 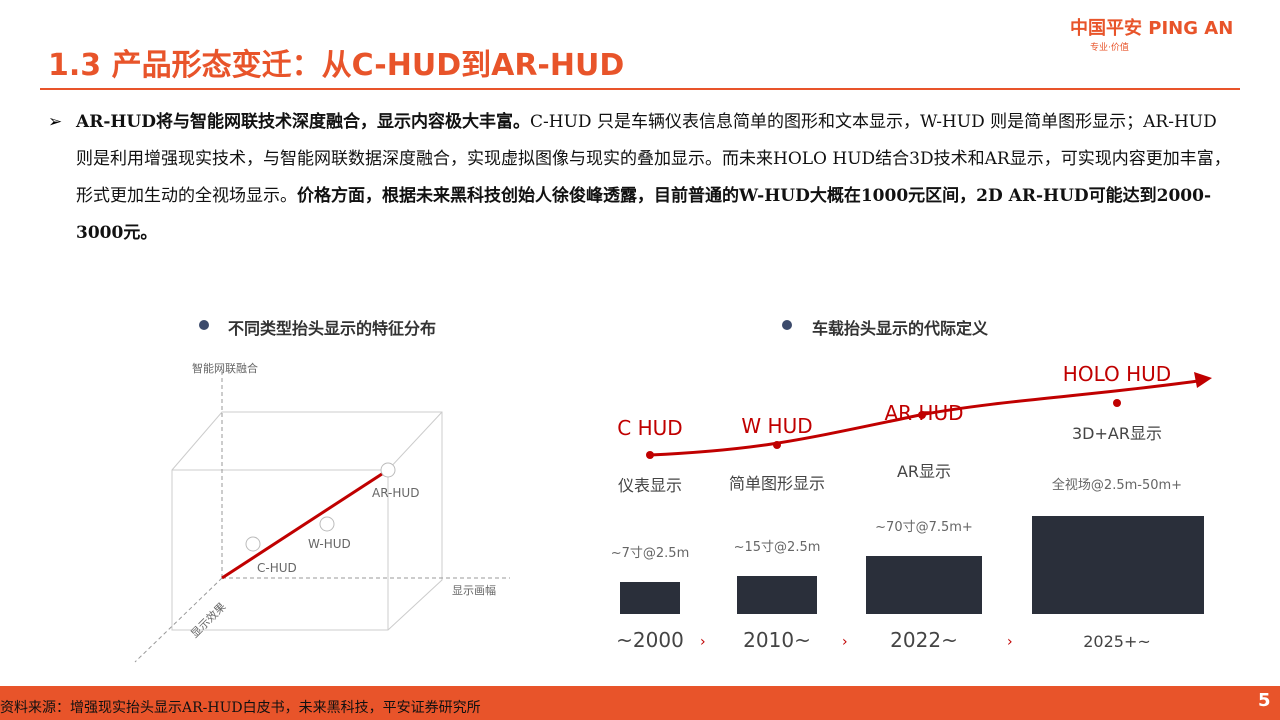 I want to click on gen-spec: ~7寸@2.5m, so click(x=650, y=553).